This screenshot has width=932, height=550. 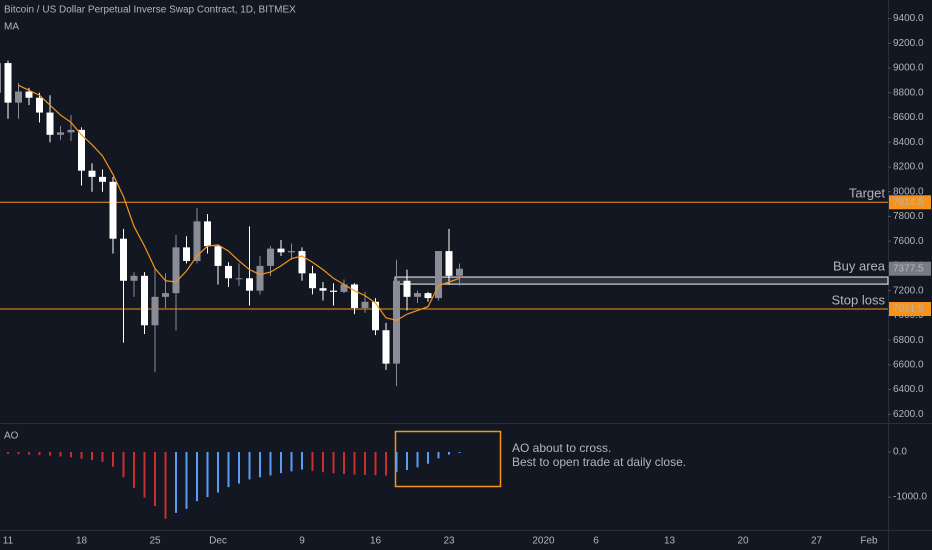 I want to click on y-tick-label: 6600.0, so click(x=908, y=365).